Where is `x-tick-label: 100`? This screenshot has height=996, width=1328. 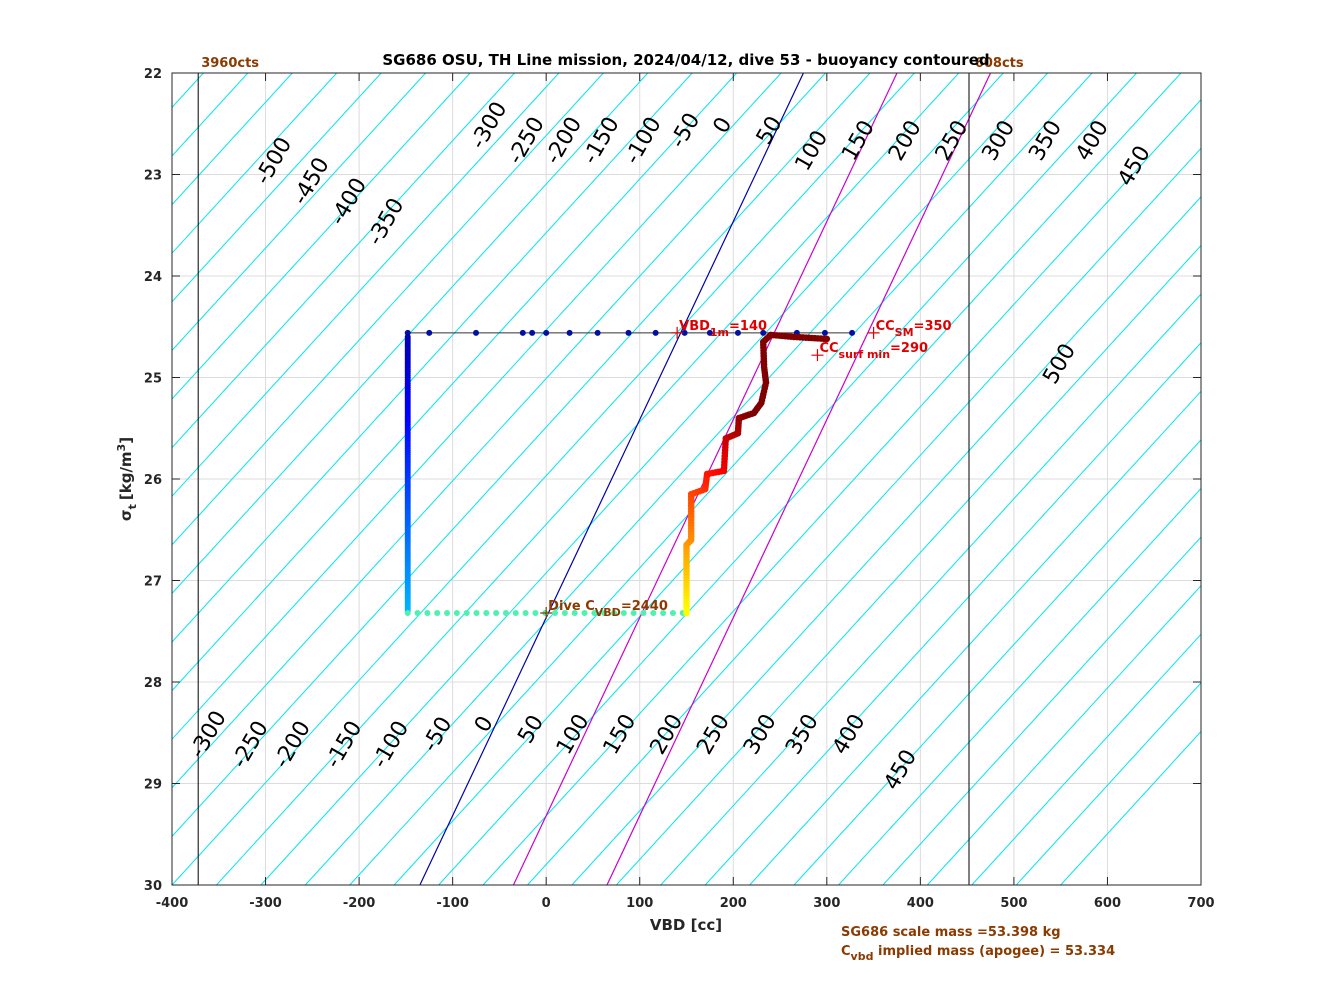
x-tick-label: 100 is located at coordinates (639, 903).